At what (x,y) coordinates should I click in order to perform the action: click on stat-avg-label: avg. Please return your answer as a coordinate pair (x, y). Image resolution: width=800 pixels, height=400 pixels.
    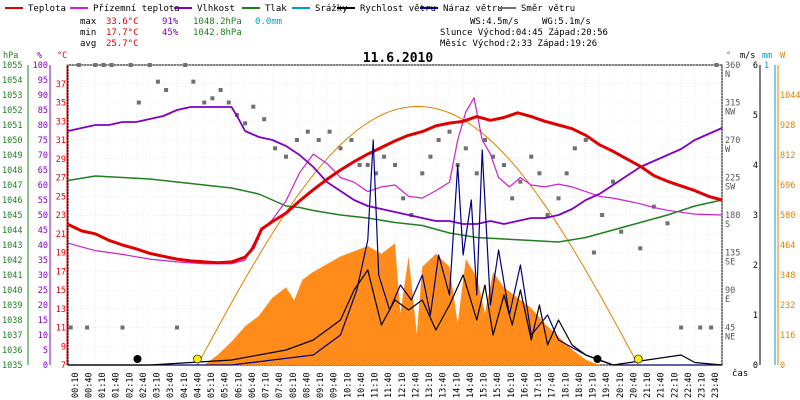
    Looking at the image, I should click on (88, 44).